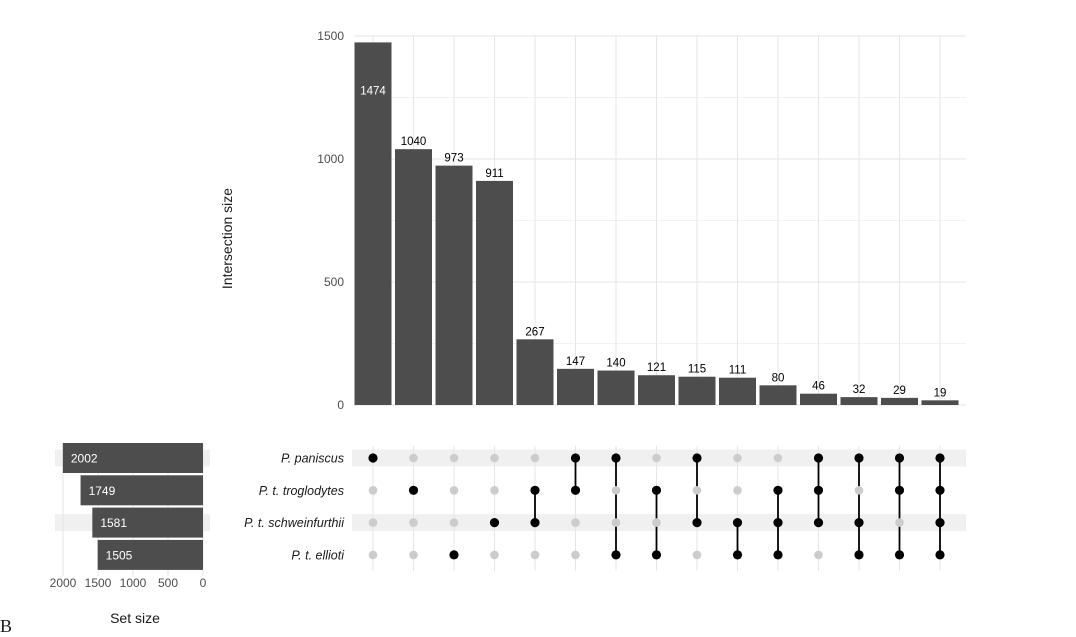 The width and height of the screenshot is (1076, 637). I want to click on y-tick-label: 0, so click(340, 405).